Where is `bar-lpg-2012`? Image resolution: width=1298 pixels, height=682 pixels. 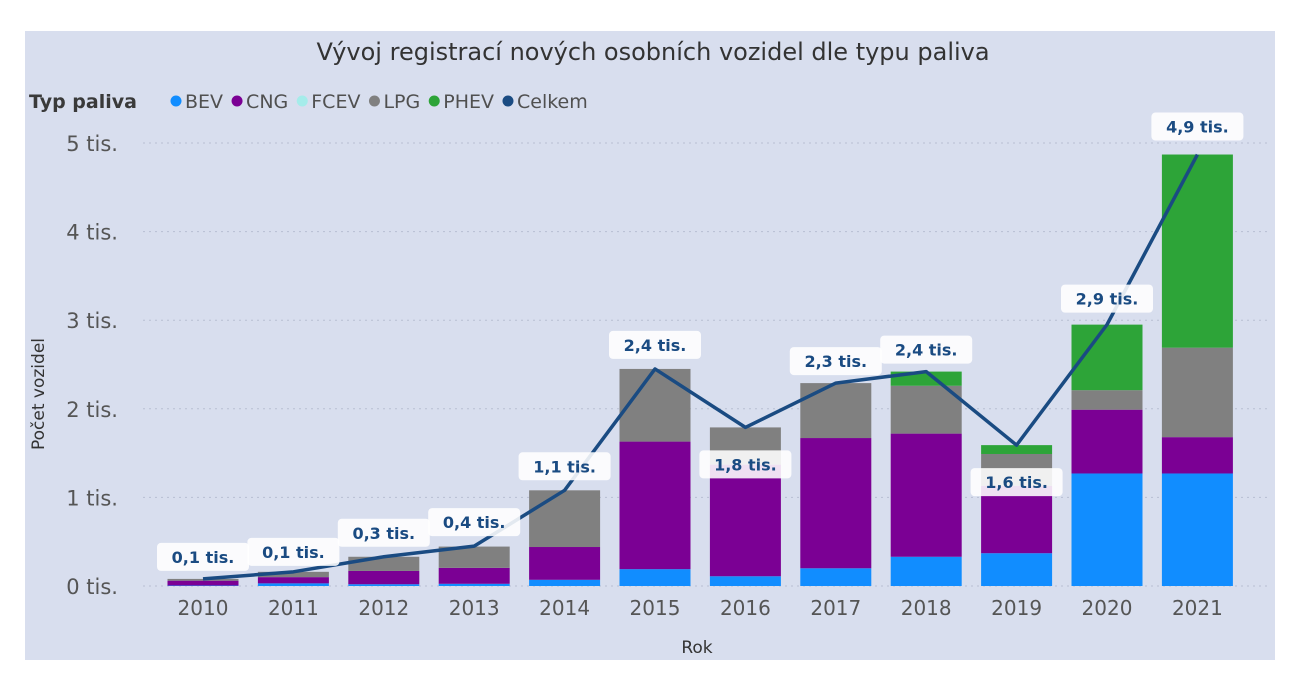
bar-lpg-2012 is located at coordinates (384, 563).